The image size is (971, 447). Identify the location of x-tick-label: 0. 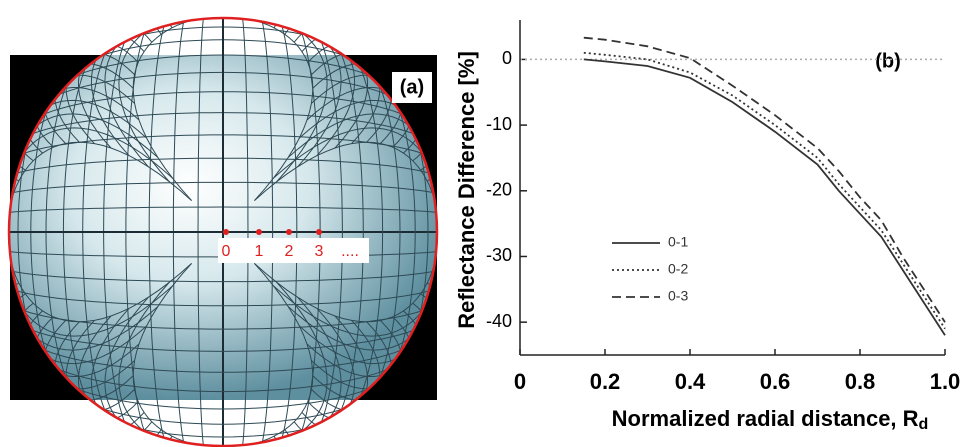
(520, 381).